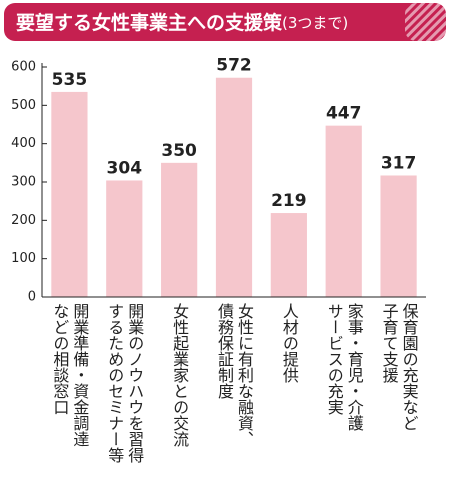 Image resolution: width=450 pixels, height=480 pixels. I want to click on x-tick-label: 保育園の充実など 子育て支援, so click(399, 367).